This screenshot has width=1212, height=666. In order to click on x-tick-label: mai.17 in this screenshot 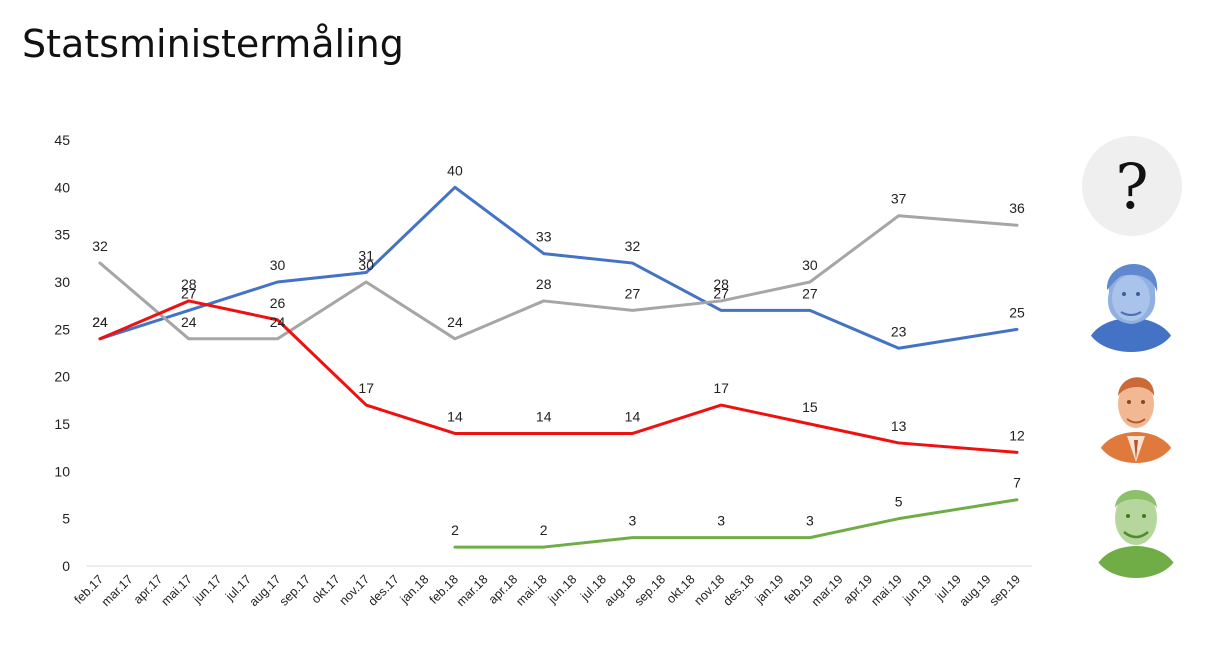, I will do `click(176, 590)`.